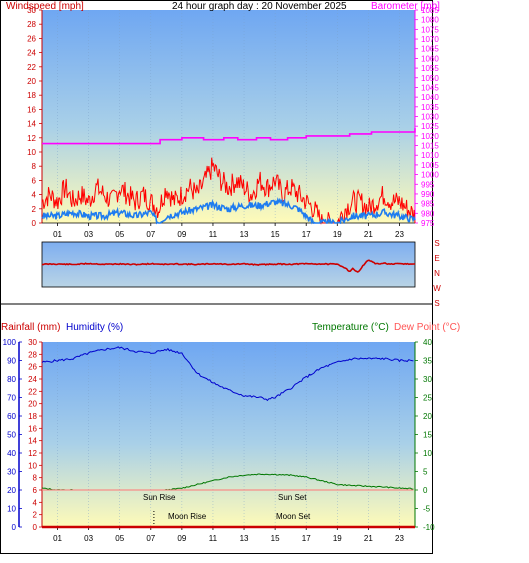  What do you see at coordinates (368, 234) in the screenshot?
I see `wind-x-tick-label: 21` at bounding box center [368, 234].